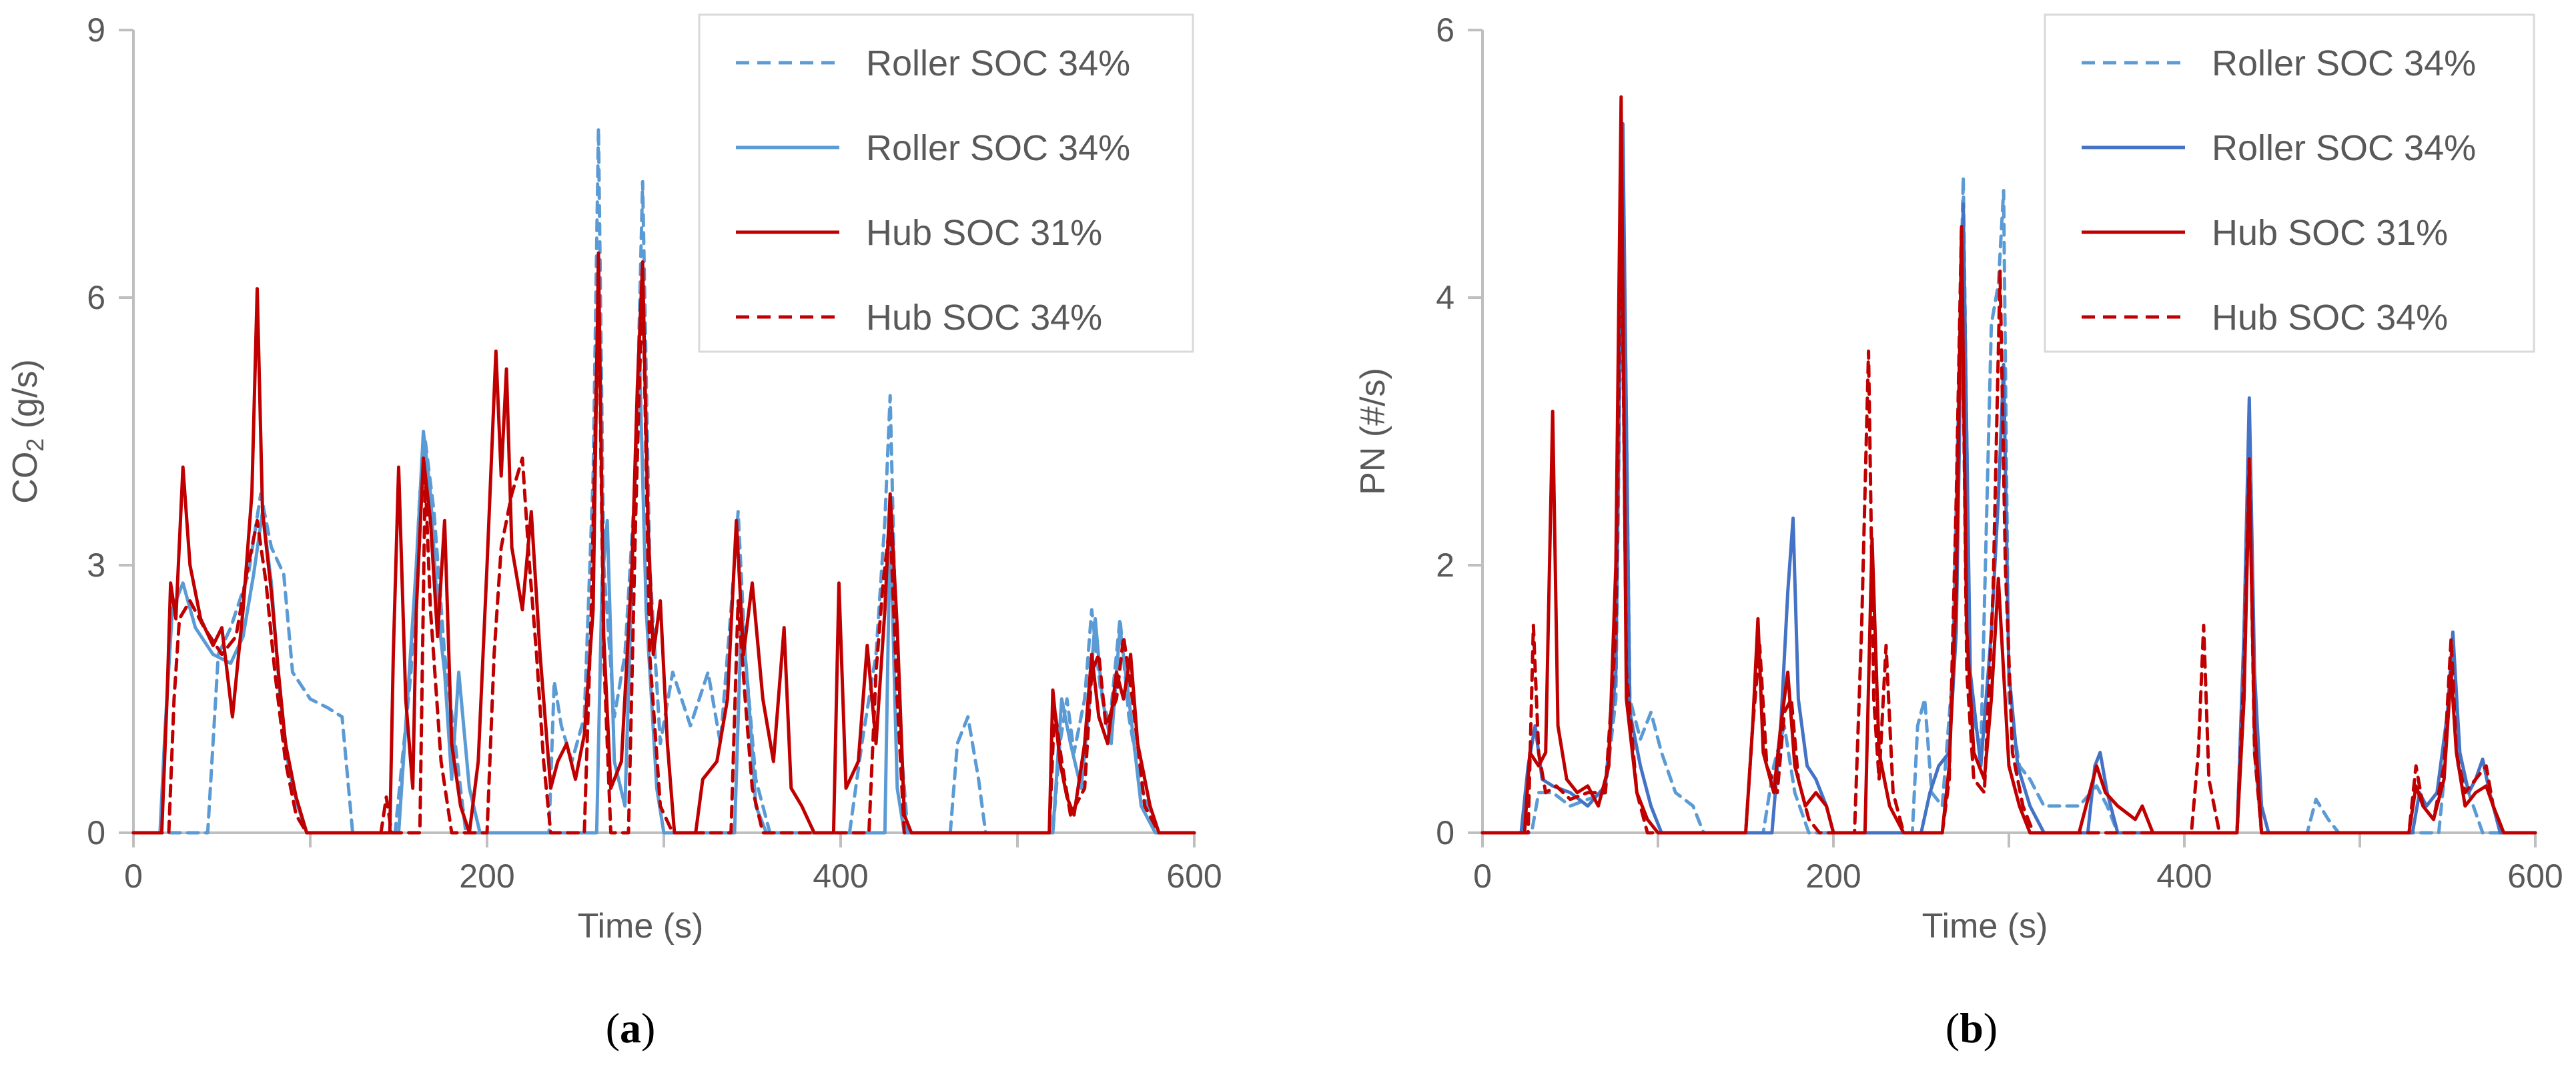  What do you see at coordinates (1445, 565) in the screenshot?
I see `y-tick-label: 2` at bounding box center [1445, 565].